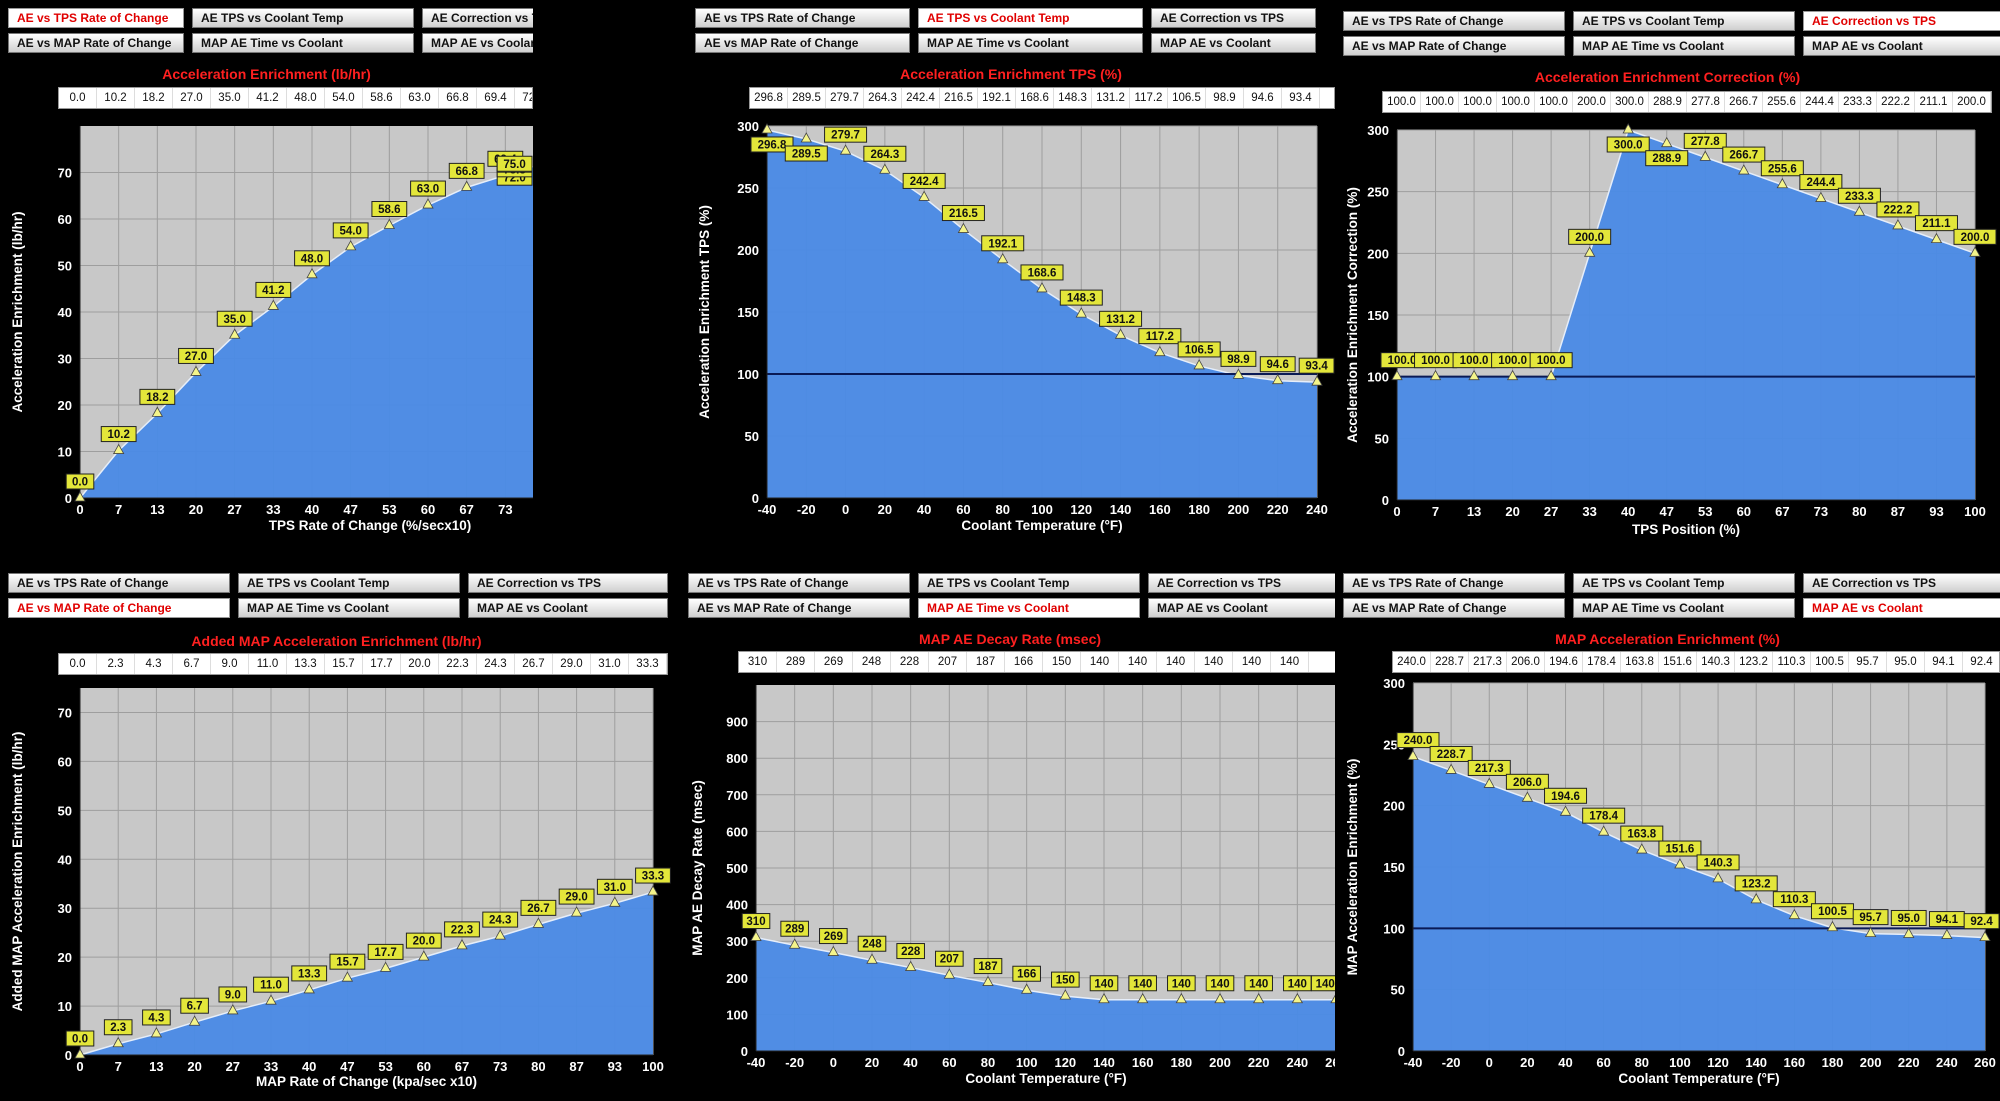  What do you see at coordinates (986, 662) in the screenshot?
I see `value-cell: 187` at bounding box center [986, 662].